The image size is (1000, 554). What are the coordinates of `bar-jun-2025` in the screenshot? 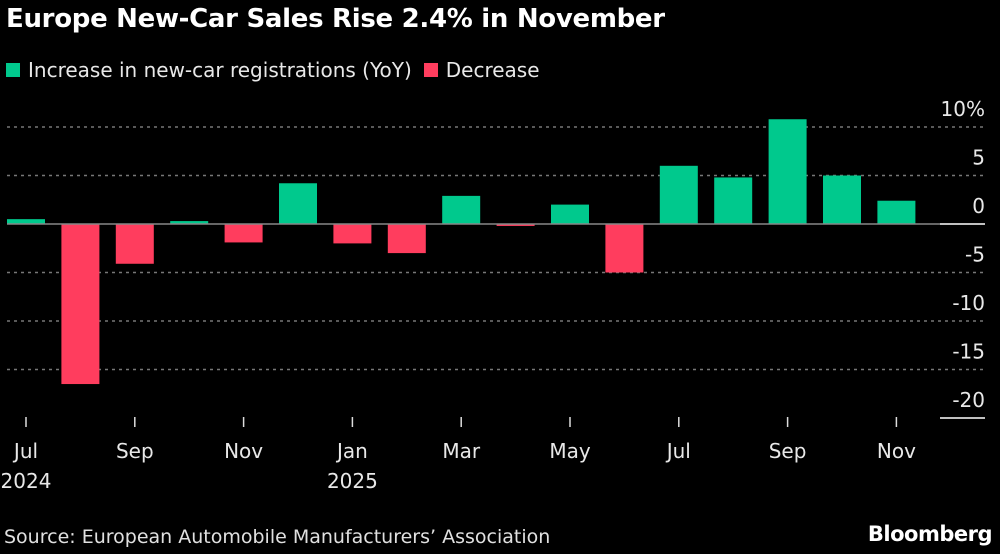 It's located at (624, 248).